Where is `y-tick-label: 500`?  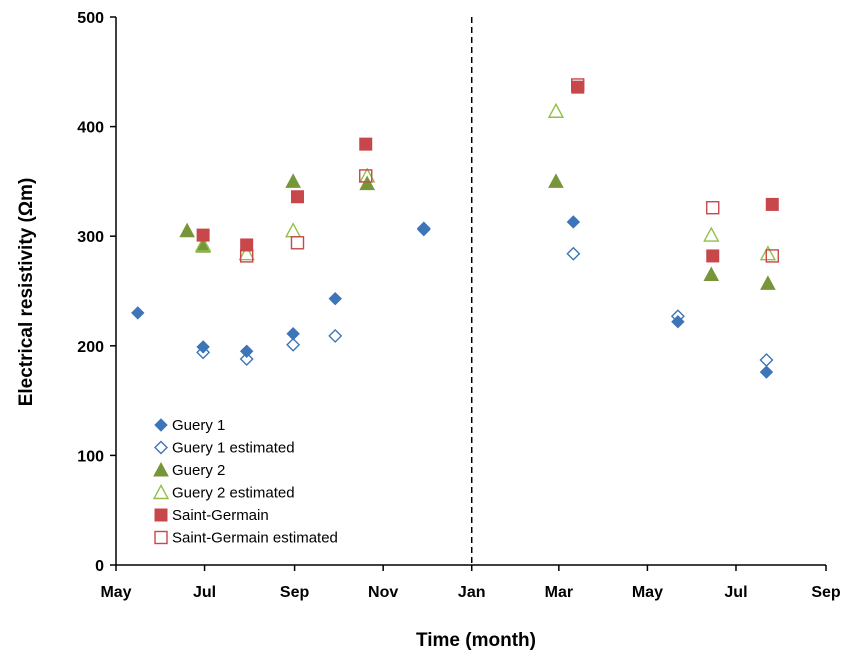
y-tick-label: 500 is located at coordinates (90, 18).